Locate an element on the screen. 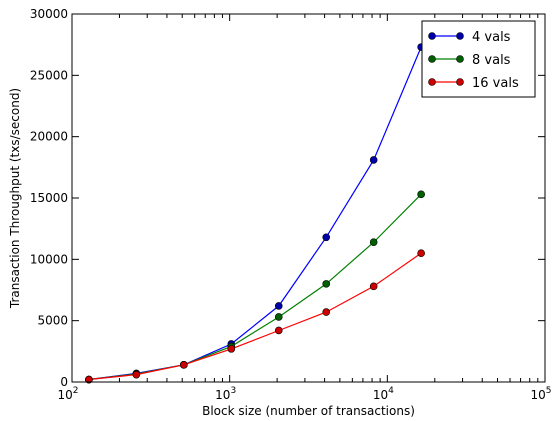 This screenshot has height=421, width=555. legend-item: 4 vals is located at coordinates (469, 37).